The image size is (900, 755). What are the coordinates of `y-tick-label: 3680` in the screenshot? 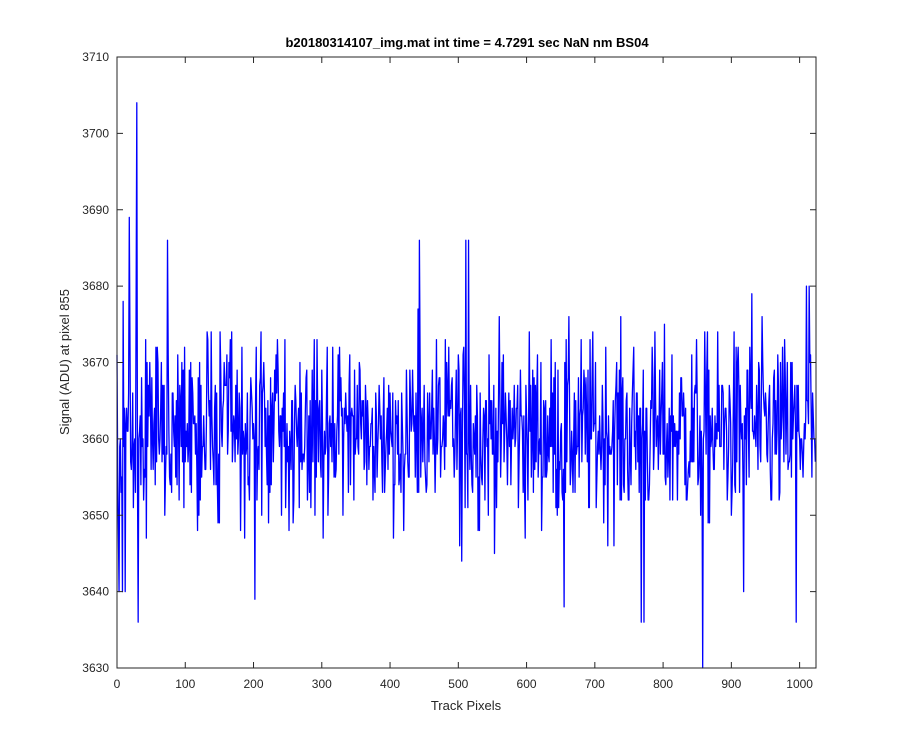 It's located at (95, 286).